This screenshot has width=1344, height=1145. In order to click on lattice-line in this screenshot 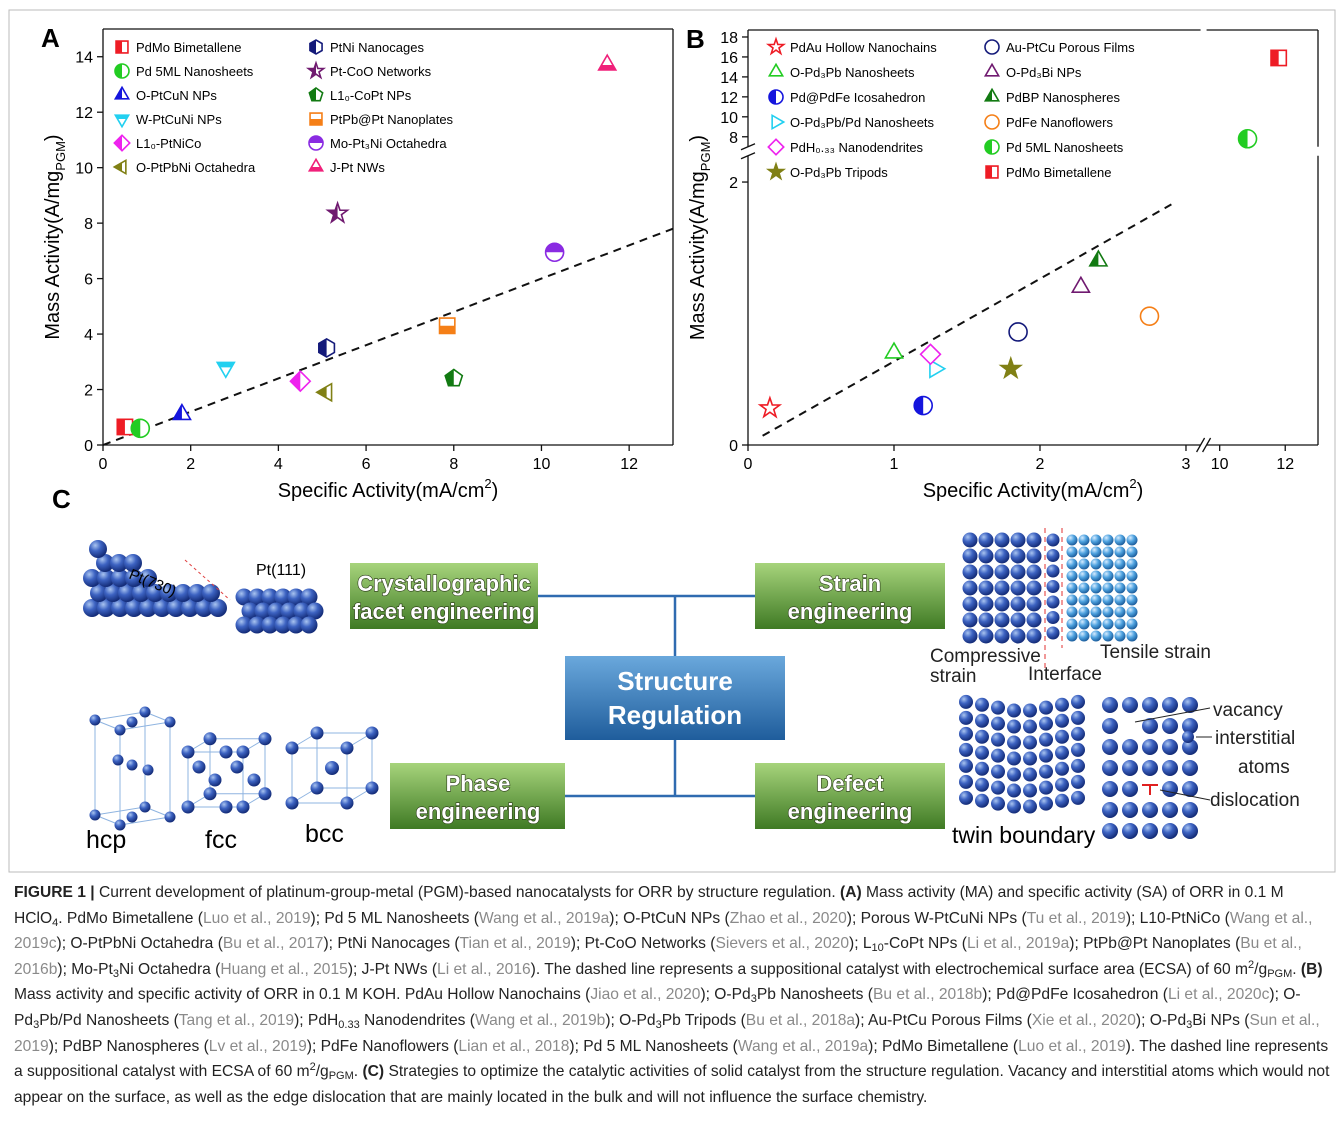, I will do `click(145, 821)`.